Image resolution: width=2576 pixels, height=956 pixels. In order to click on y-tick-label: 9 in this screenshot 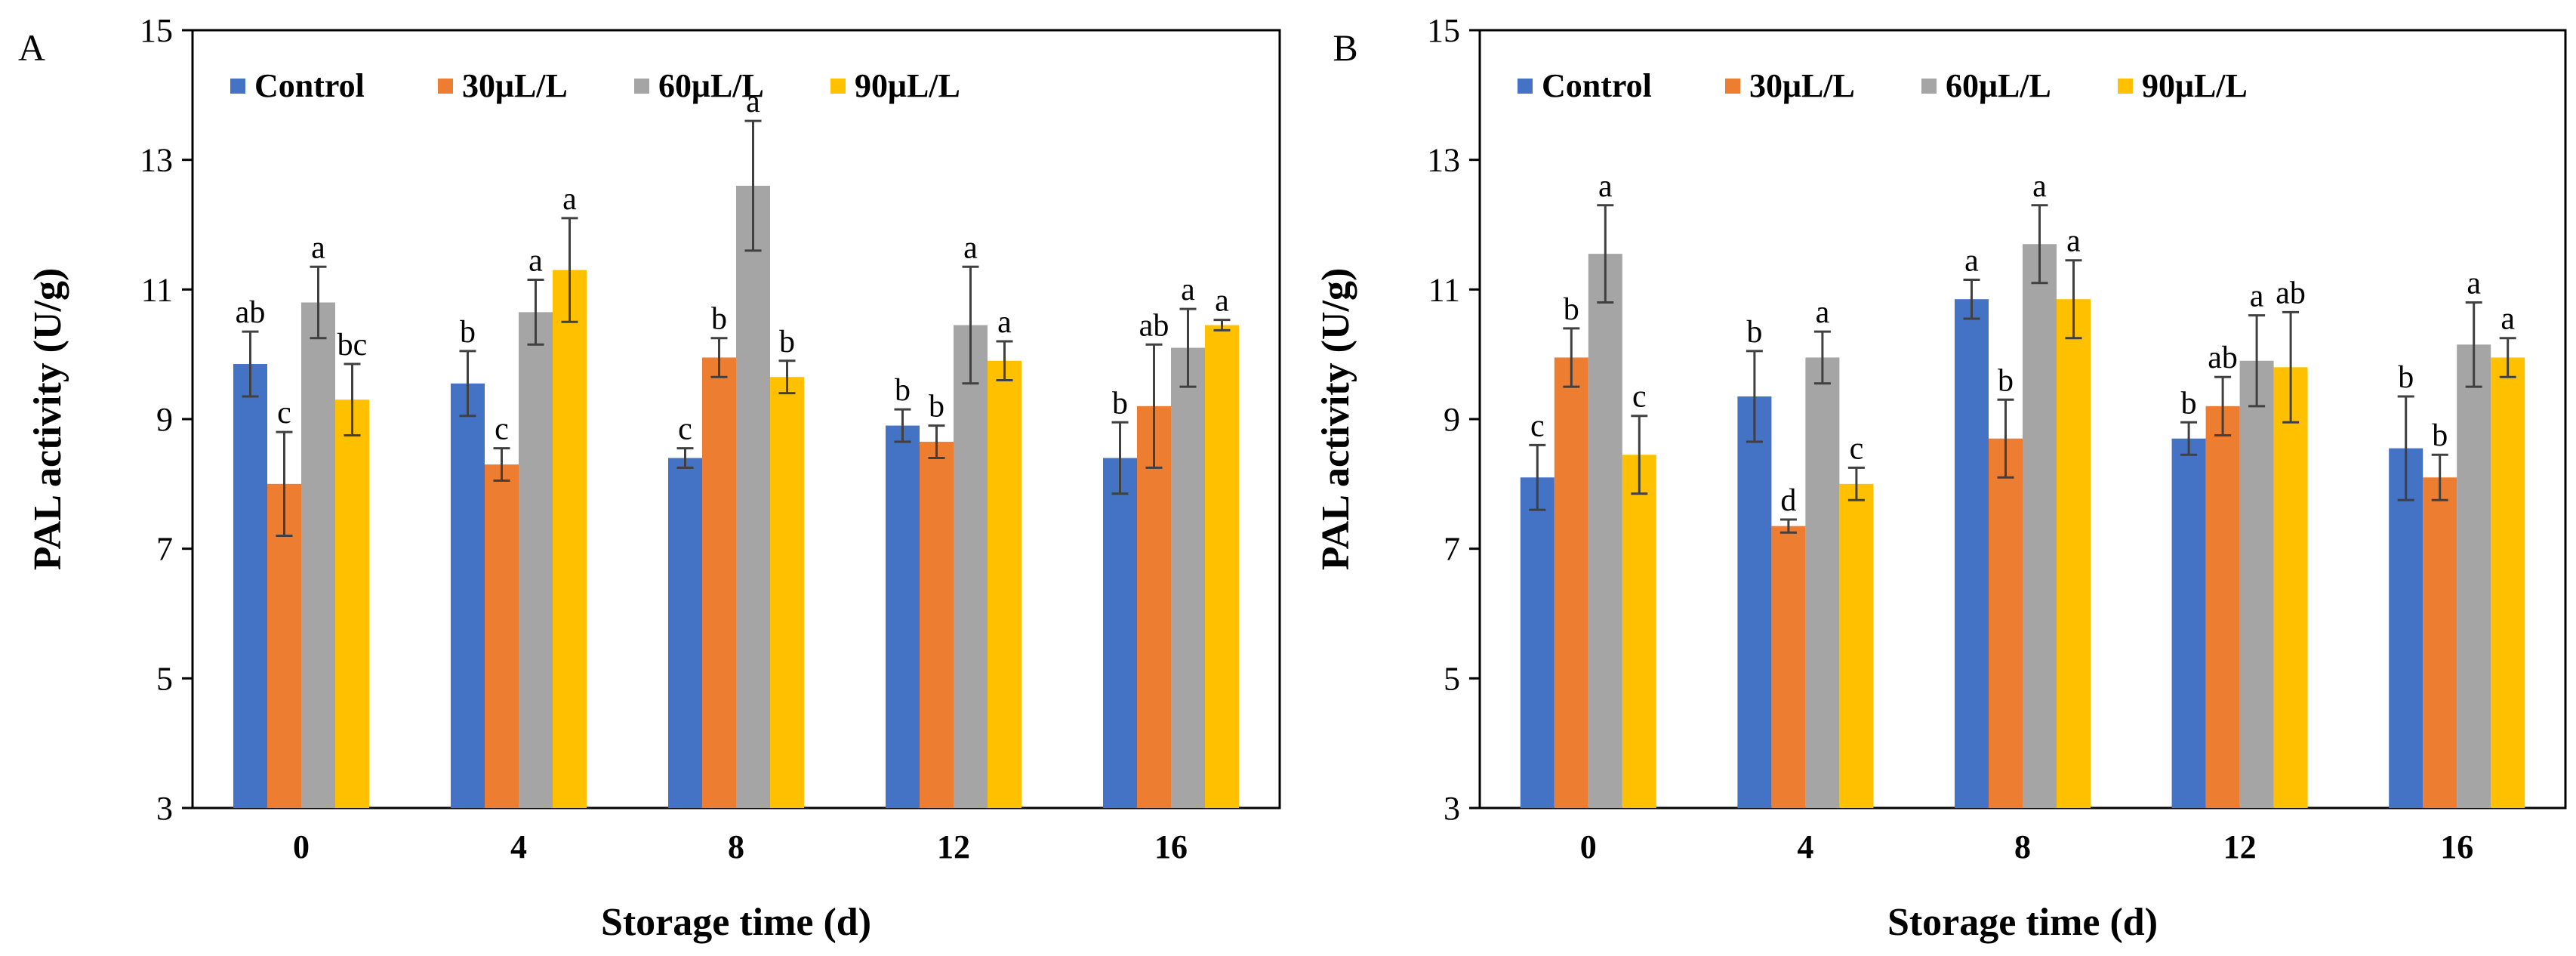, I will do `click(164, 419)`.